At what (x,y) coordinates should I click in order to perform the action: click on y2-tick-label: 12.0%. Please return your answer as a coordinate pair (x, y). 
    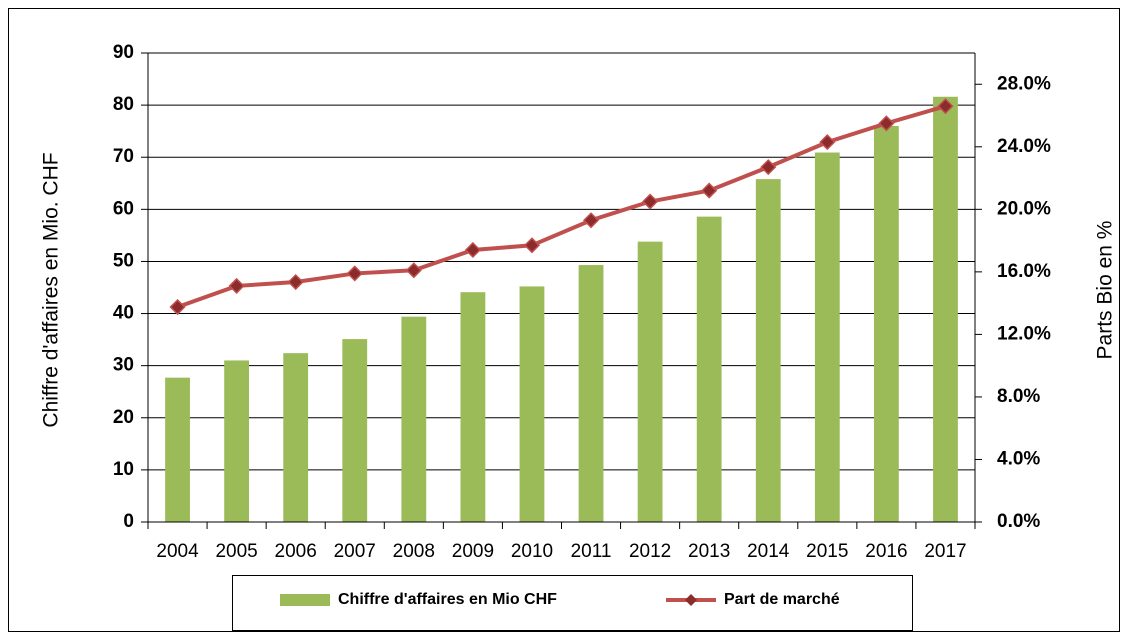
    Looking at the image, I should click on (1024, 333).